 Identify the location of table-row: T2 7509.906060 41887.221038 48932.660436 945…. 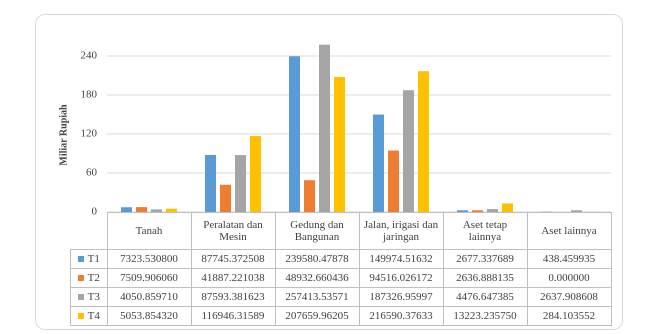
(341, 278).